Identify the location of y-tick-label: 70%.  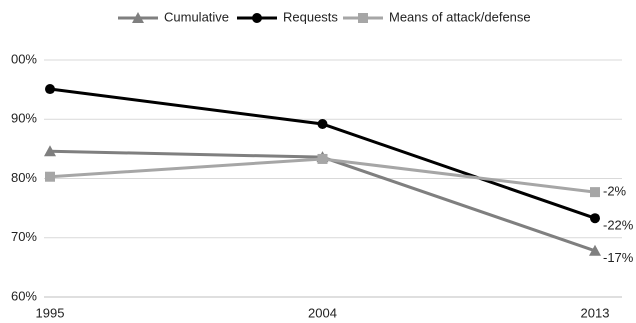
(24, 236).